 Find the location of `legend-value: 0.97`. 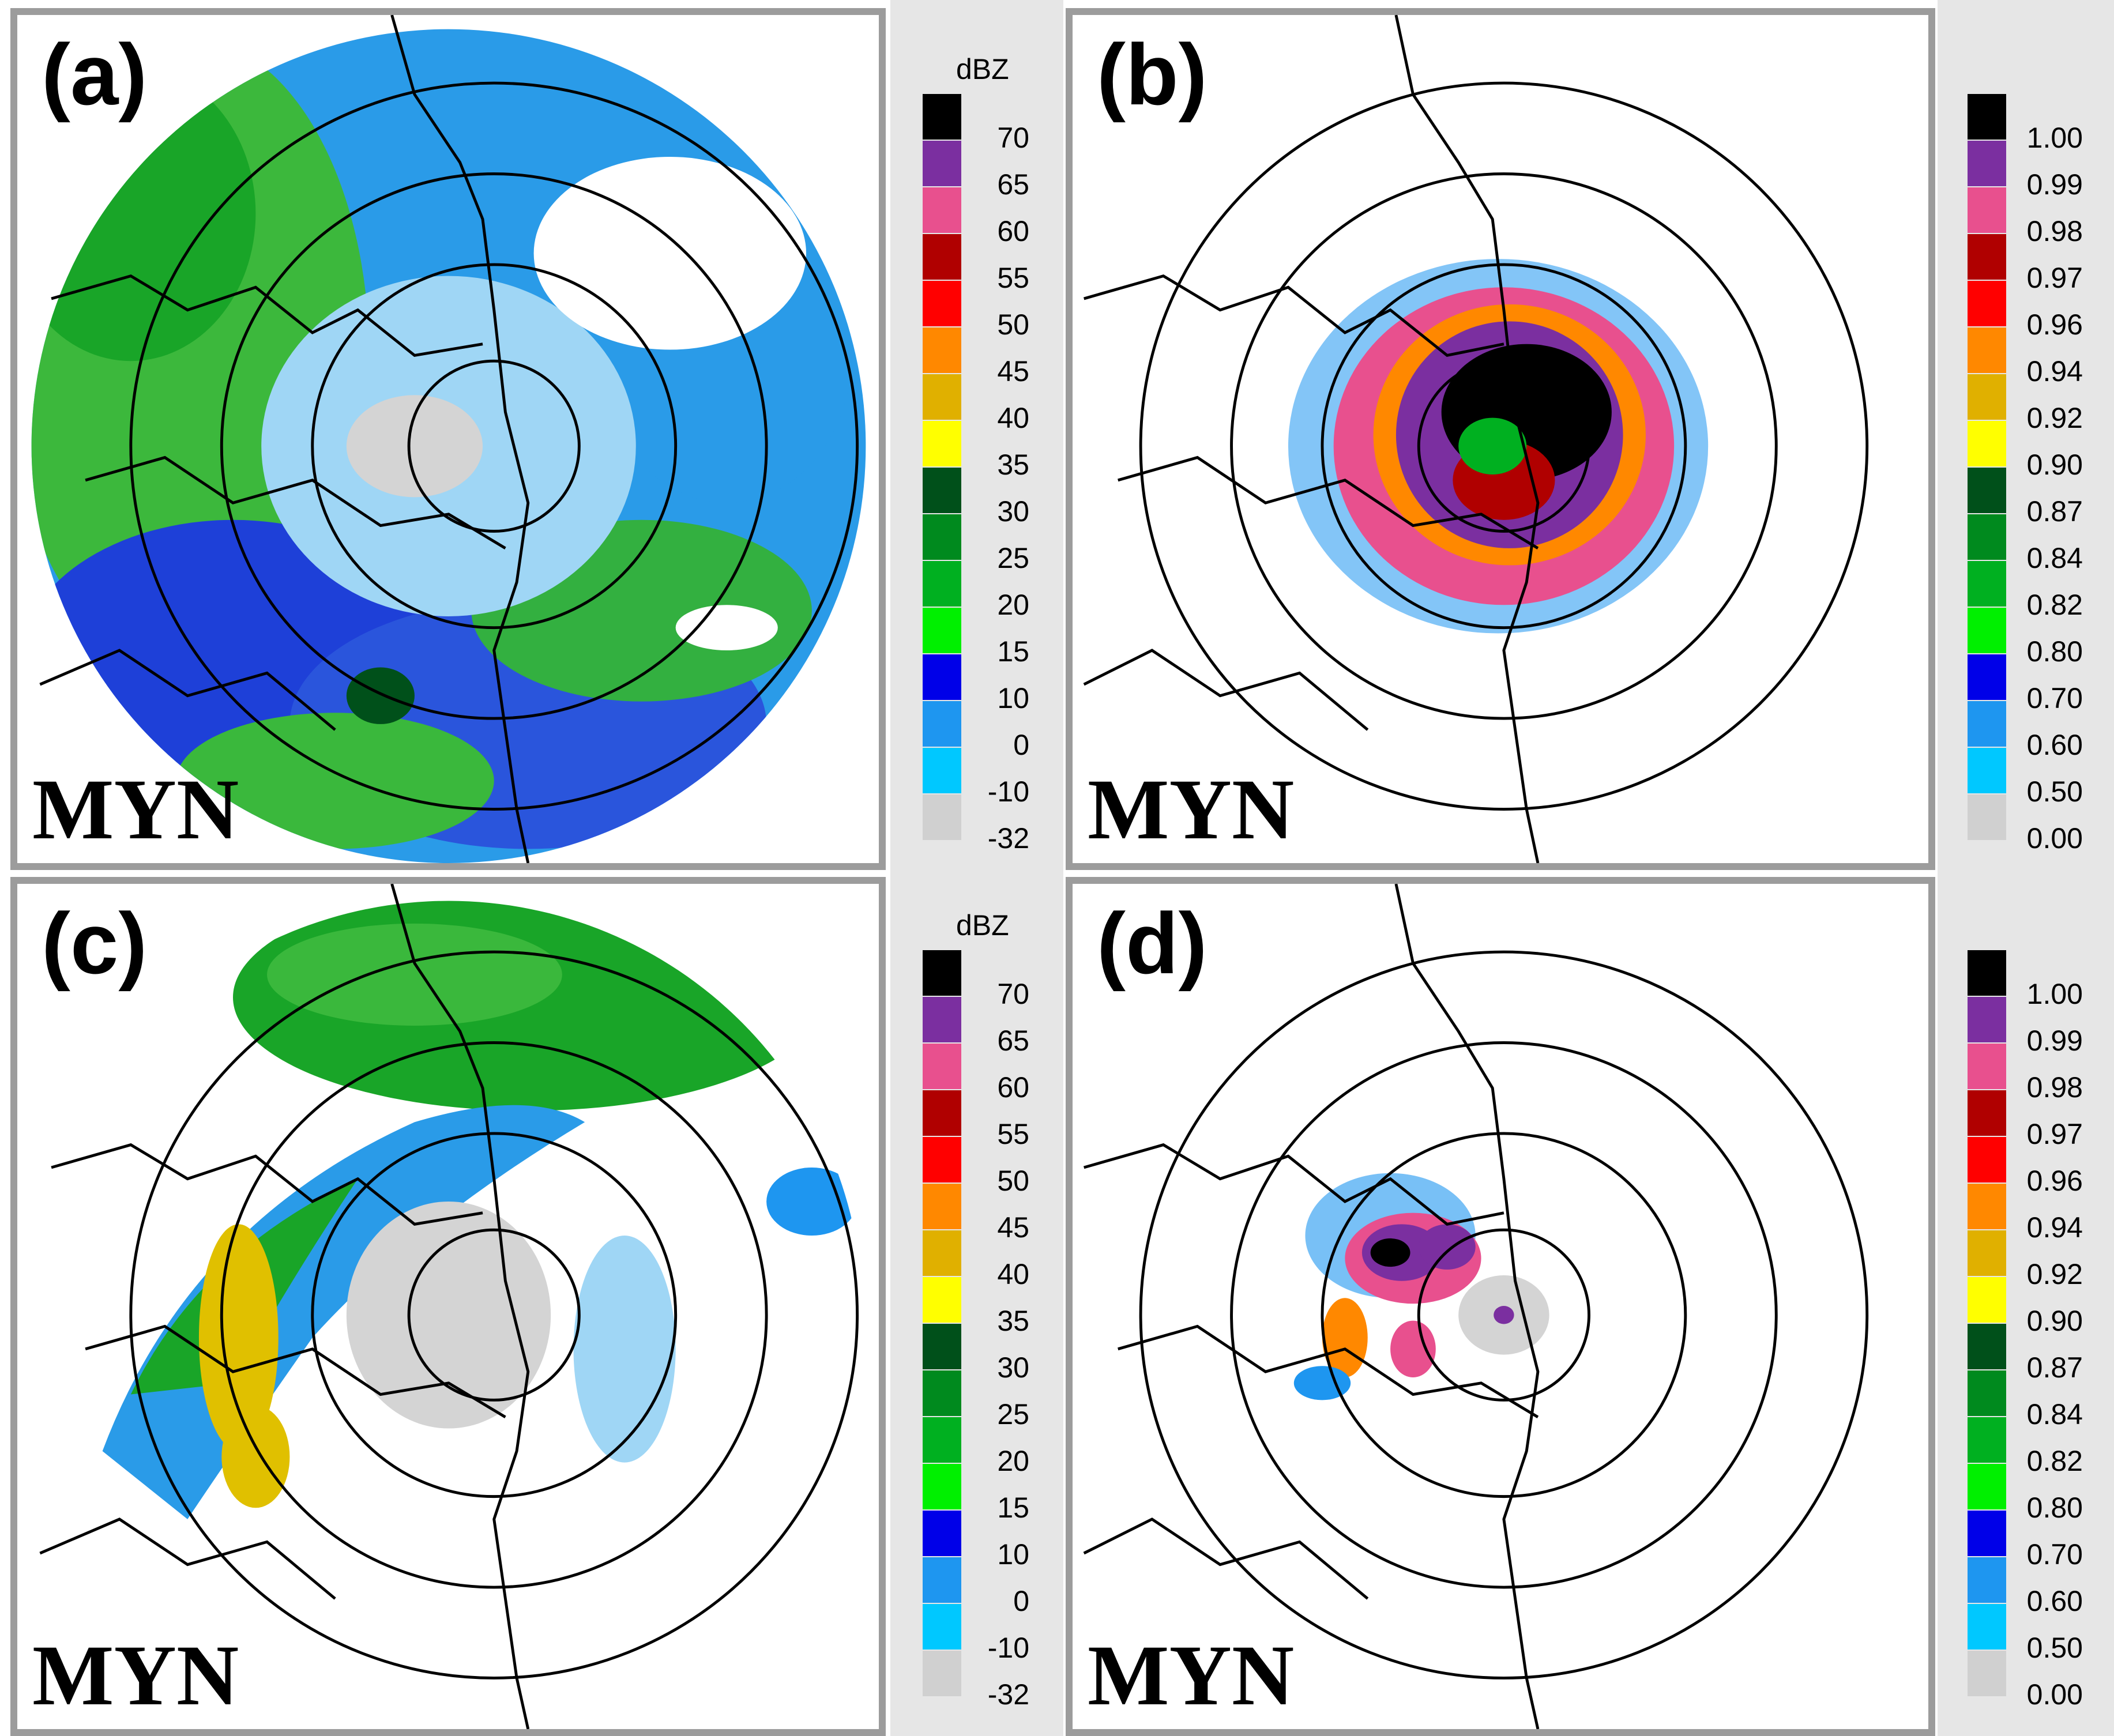

legend-value: 0.97 is located at coordinates (2054, 278).